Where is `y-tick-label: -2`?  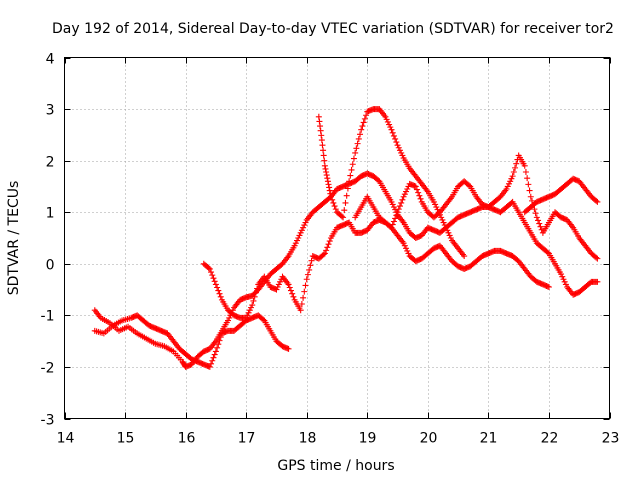
y-tick-label: -2 is located at coordinates (48, 369).